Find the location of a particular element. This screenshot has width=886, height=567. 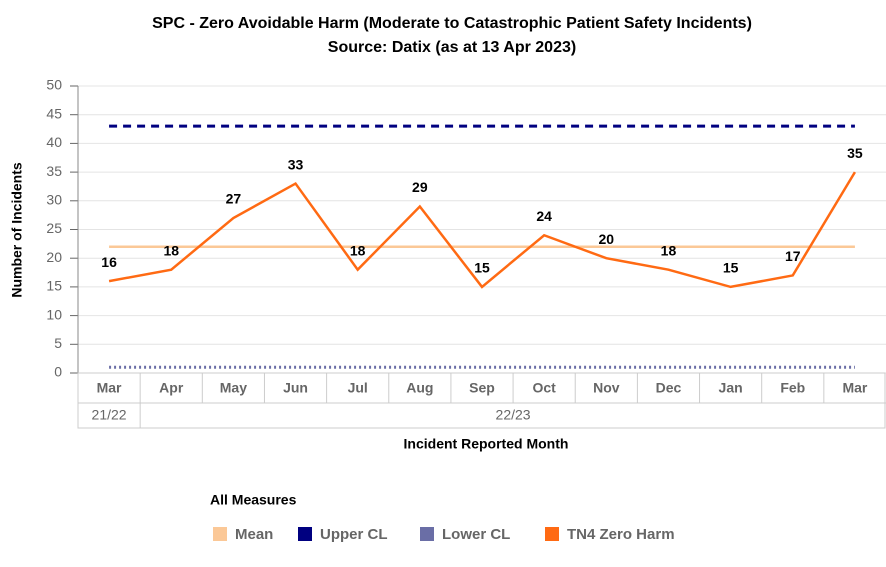

y-tick-label: 15 is located at coordinates (54, 286).